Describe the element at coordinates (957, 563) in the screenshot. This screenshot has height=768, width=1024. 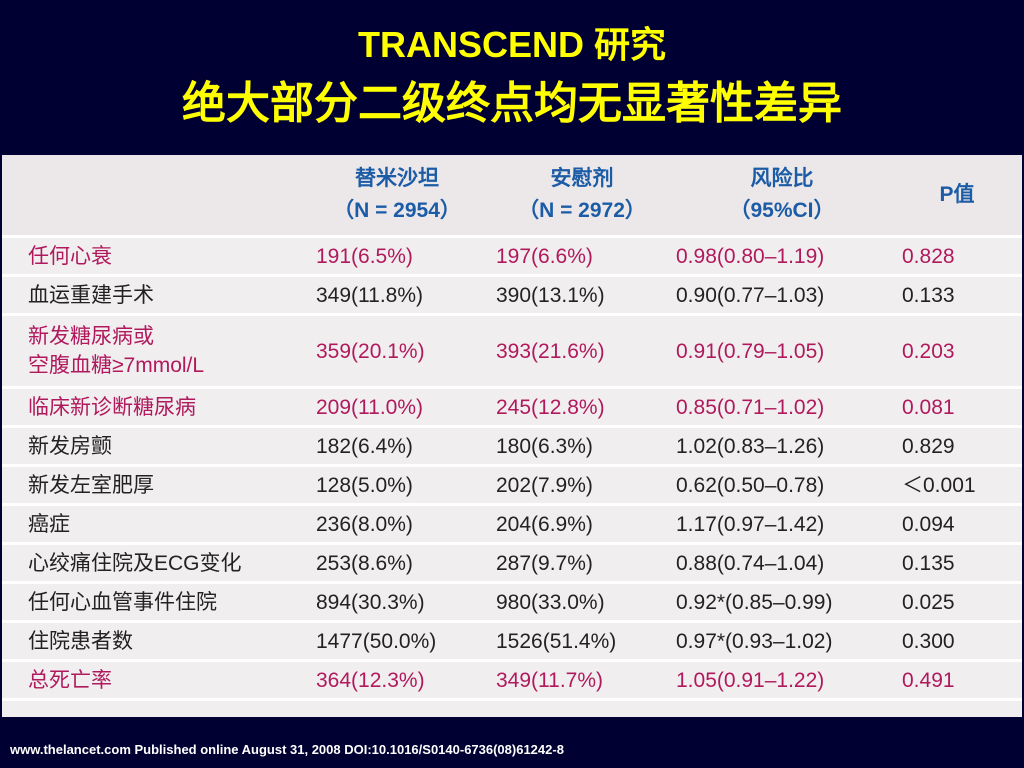
I see `p-value-cell: 0.135` at that location.